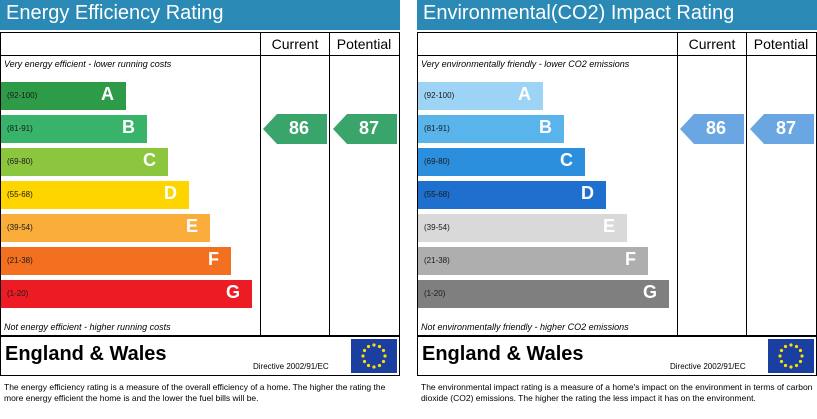 This screenshot has width=817, height=419. I want to click on panel-header: Environmental(CO2) Impact Rating, so click(617, 15).